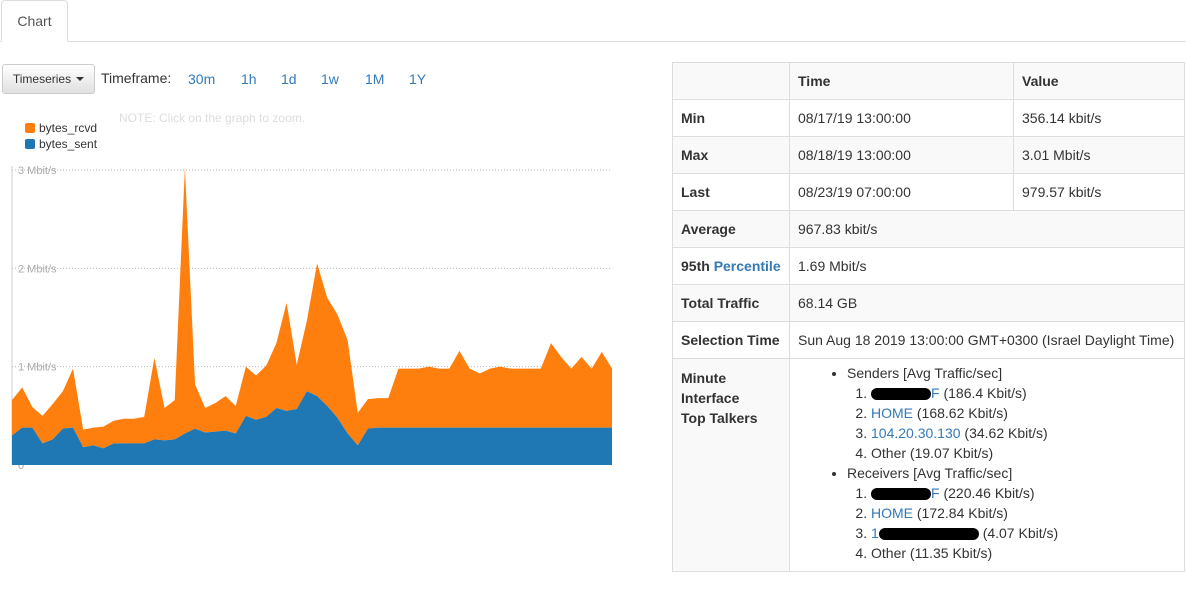 The image size is (1186, 591). Describe the element at coordinates (136, 78) in the screenshot. I see `timeframe-label: Timeframe:` at that location.